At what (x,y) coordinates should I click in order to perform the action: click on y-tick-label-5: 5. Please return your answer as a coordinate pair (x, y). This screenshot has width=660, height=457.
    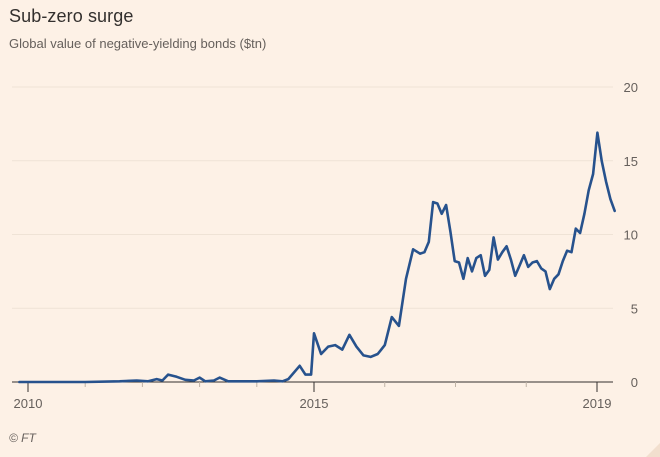
    Looking at the image, I should click on (634, 308).